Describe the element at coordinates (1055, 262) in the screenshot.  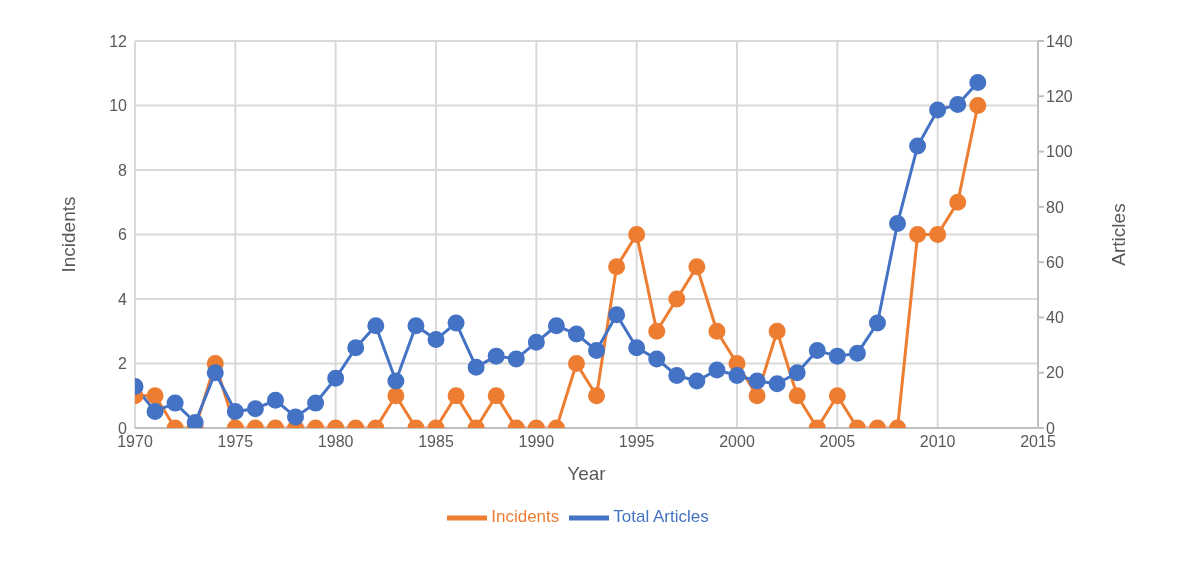
I see `y2-tick-label: 60` at that location.